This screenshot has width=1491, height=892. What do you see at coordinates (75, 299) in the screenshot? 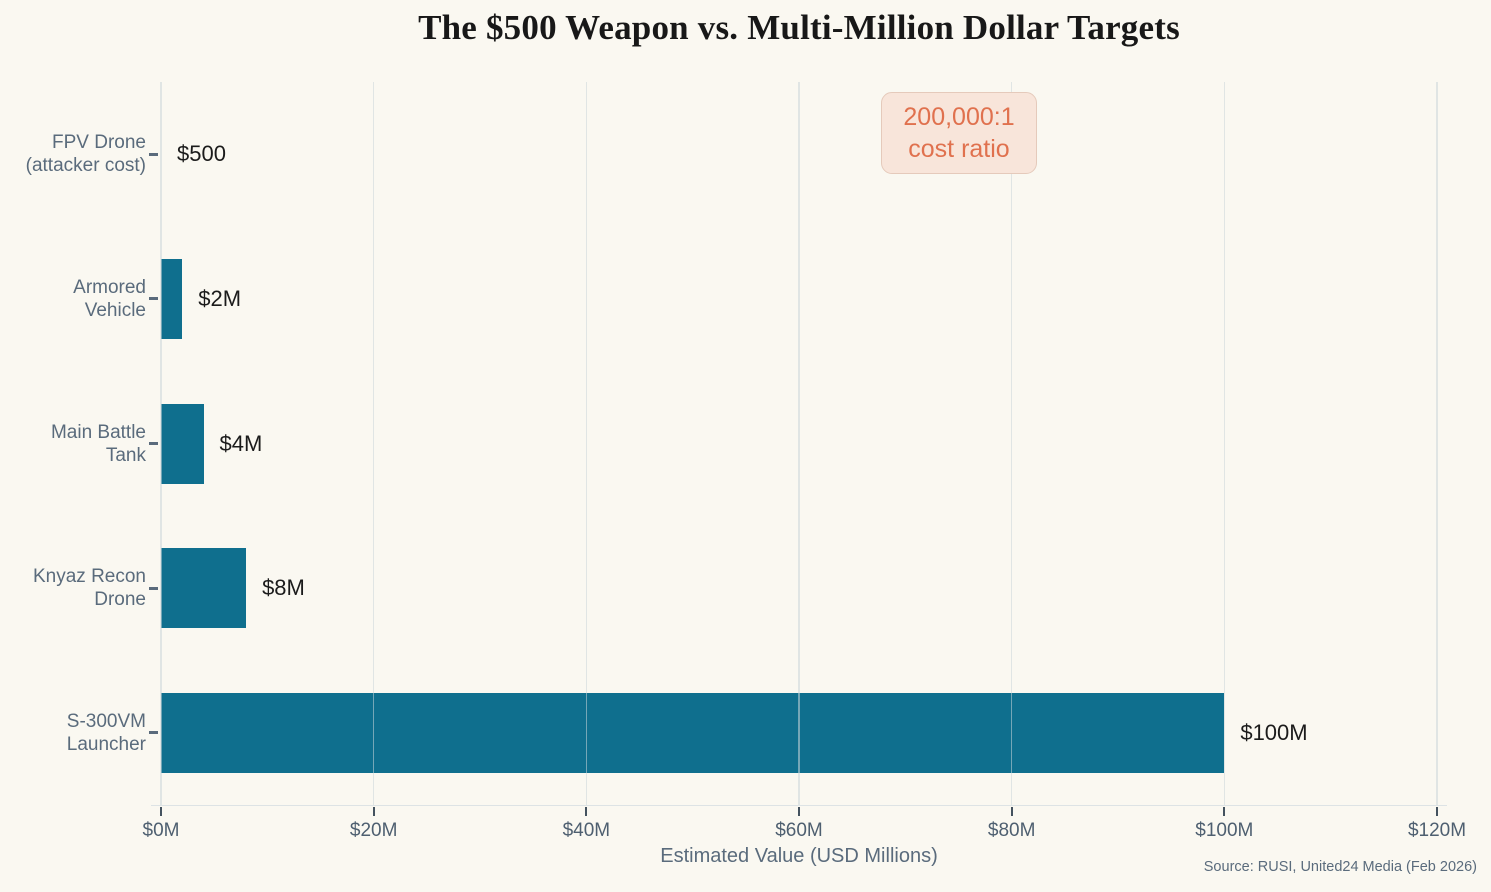
I see `category-label-1: Armored Vehicle` at bounding box center [75, 299].